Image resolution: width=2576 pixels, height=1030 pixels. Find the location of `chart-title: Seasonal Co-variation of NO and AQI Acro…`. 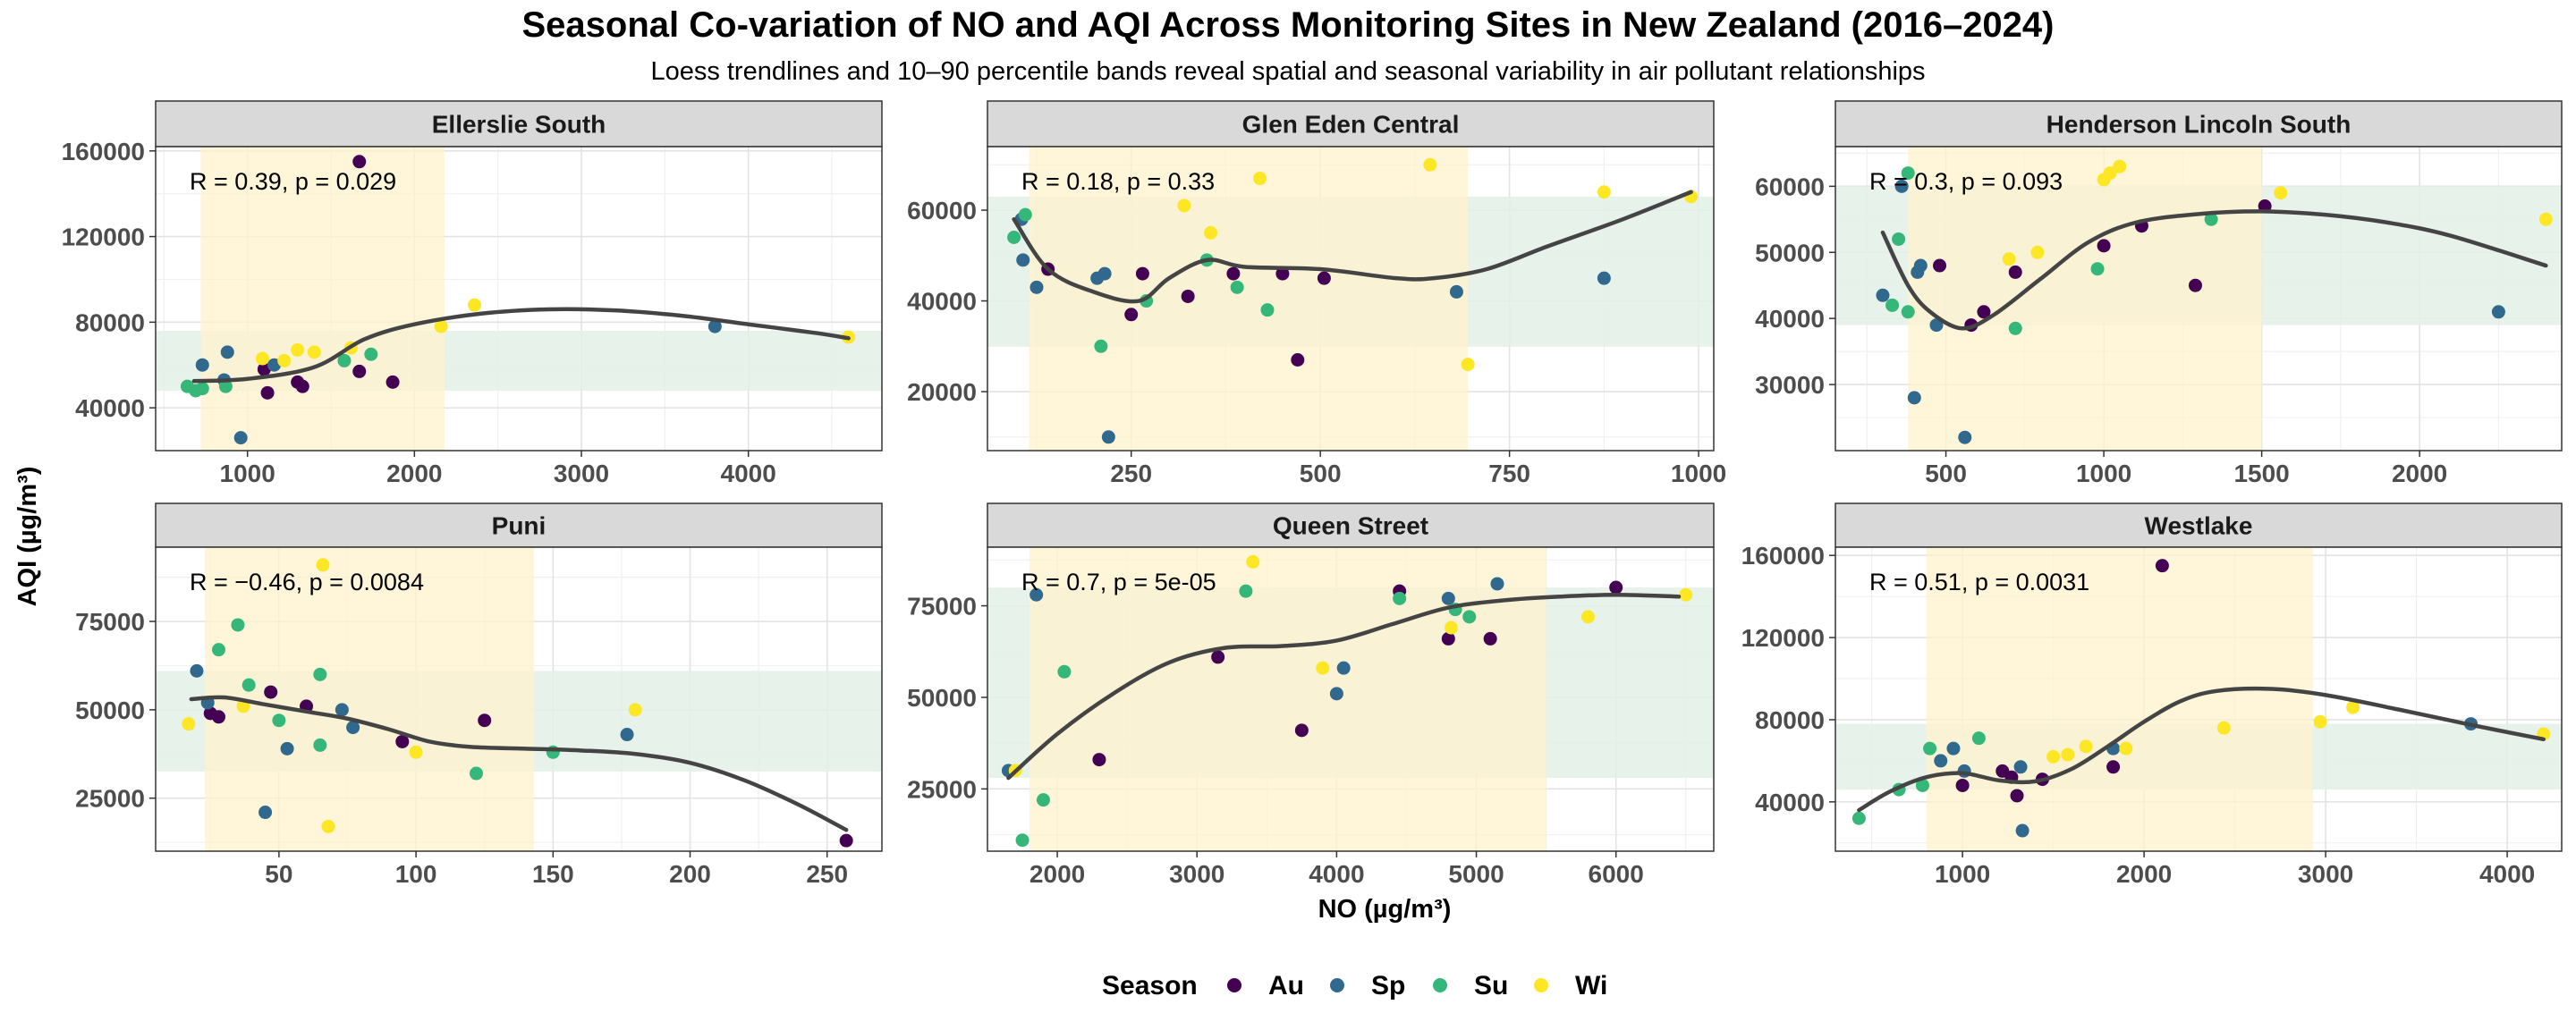

chart-title: Seasonal Co-variation of NO and AQI Acro… is located at coordinates (1288, 25).